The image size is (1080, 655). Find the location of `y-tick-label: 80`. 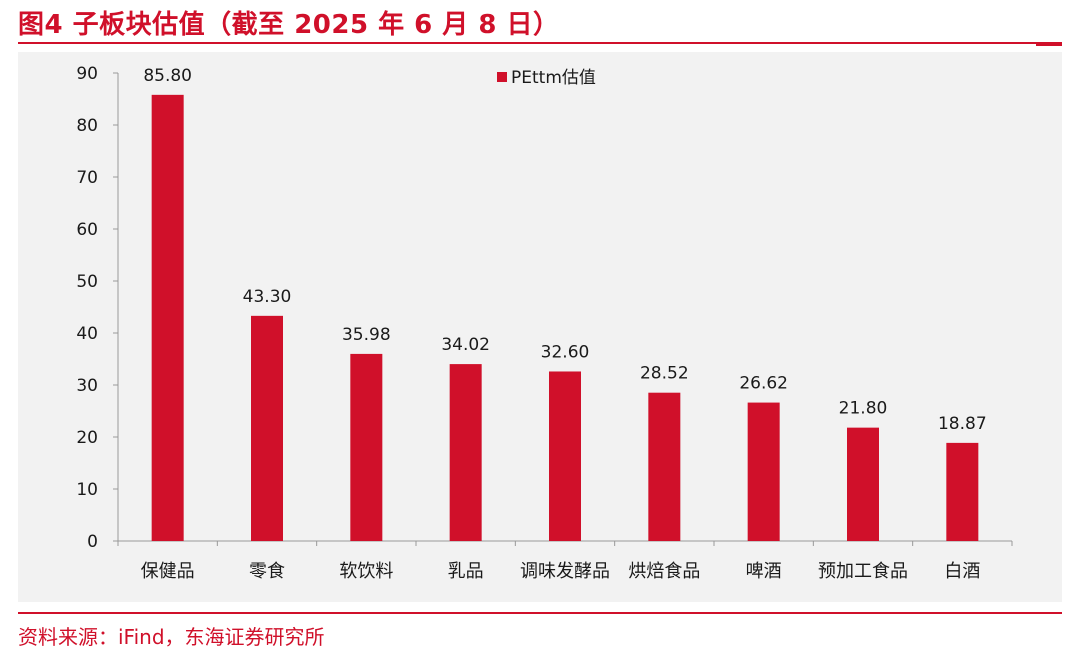

y-tick-label: 80 is located at coordinates (87, 126).